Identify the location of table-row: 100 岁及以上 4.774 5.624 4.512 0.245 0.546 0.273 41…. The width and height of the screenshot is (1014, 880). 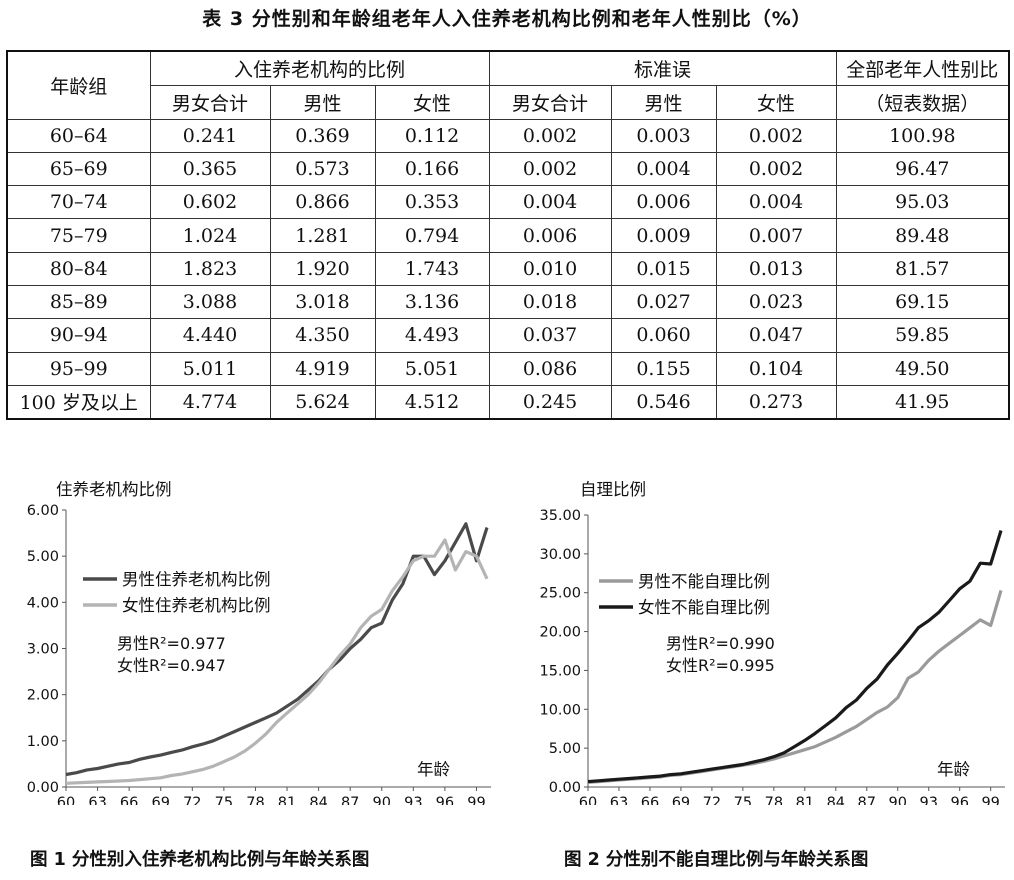
(508, 402).